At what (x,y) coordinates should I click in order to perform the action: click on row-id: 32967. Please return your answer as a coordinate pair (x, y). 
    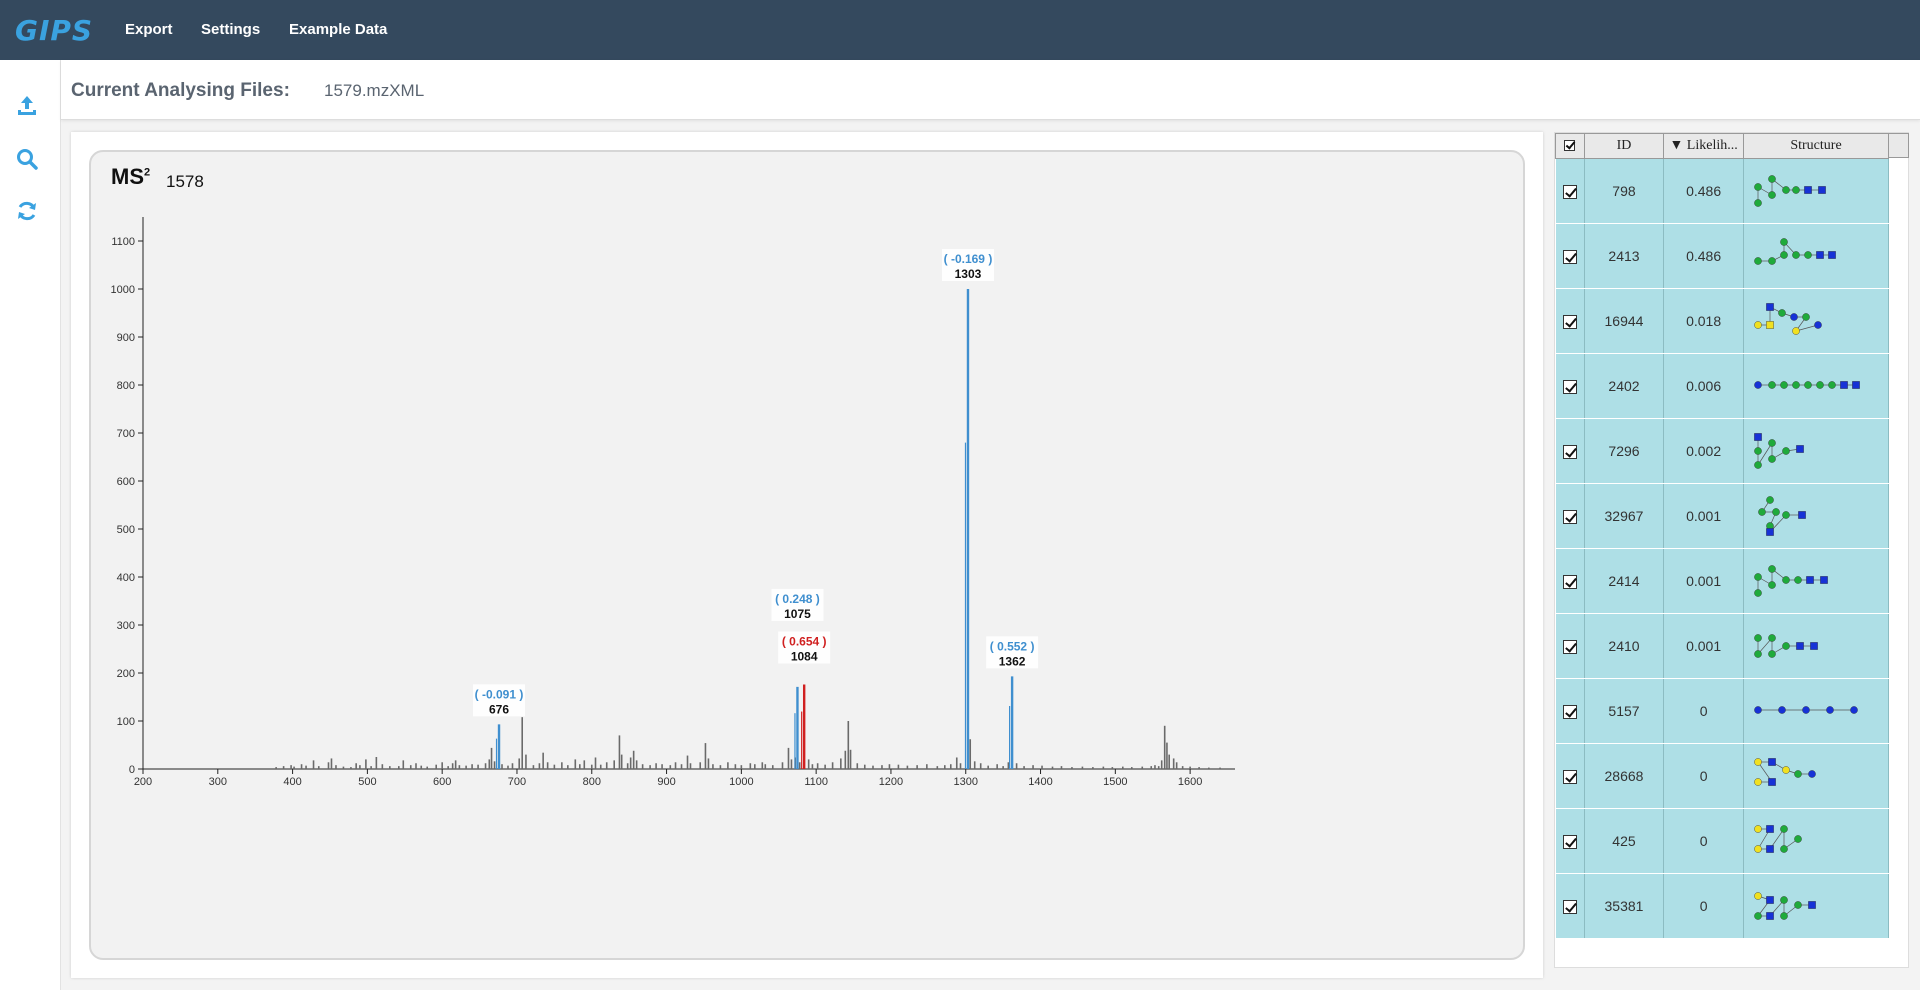
    Looking at the image, I should click on (1624, 516).